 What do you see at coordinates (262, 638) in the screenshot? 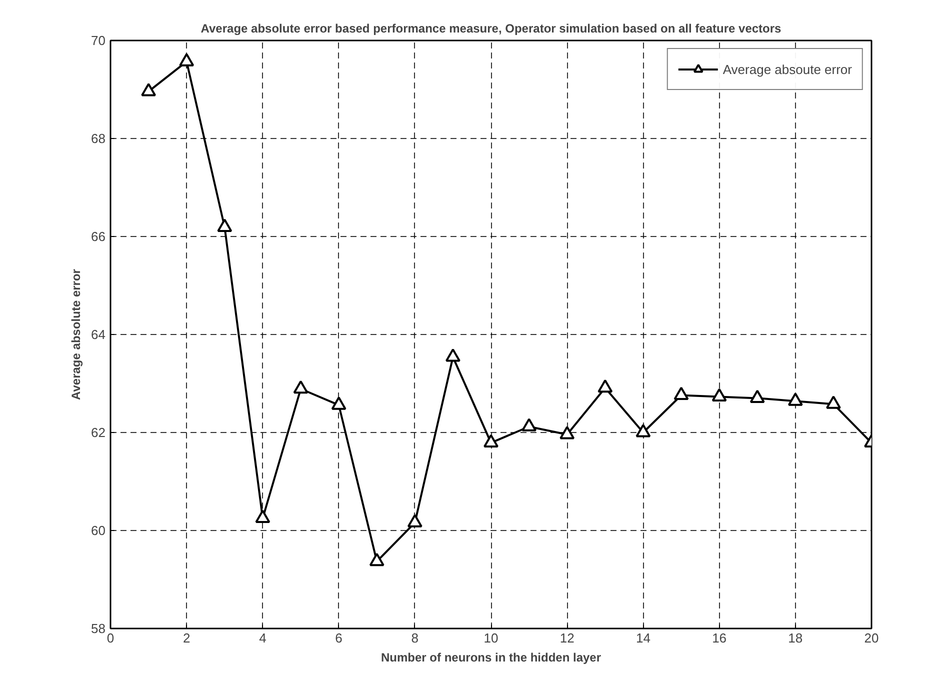
I see `x-tick-label: 4` at bounding box center [262, 638].